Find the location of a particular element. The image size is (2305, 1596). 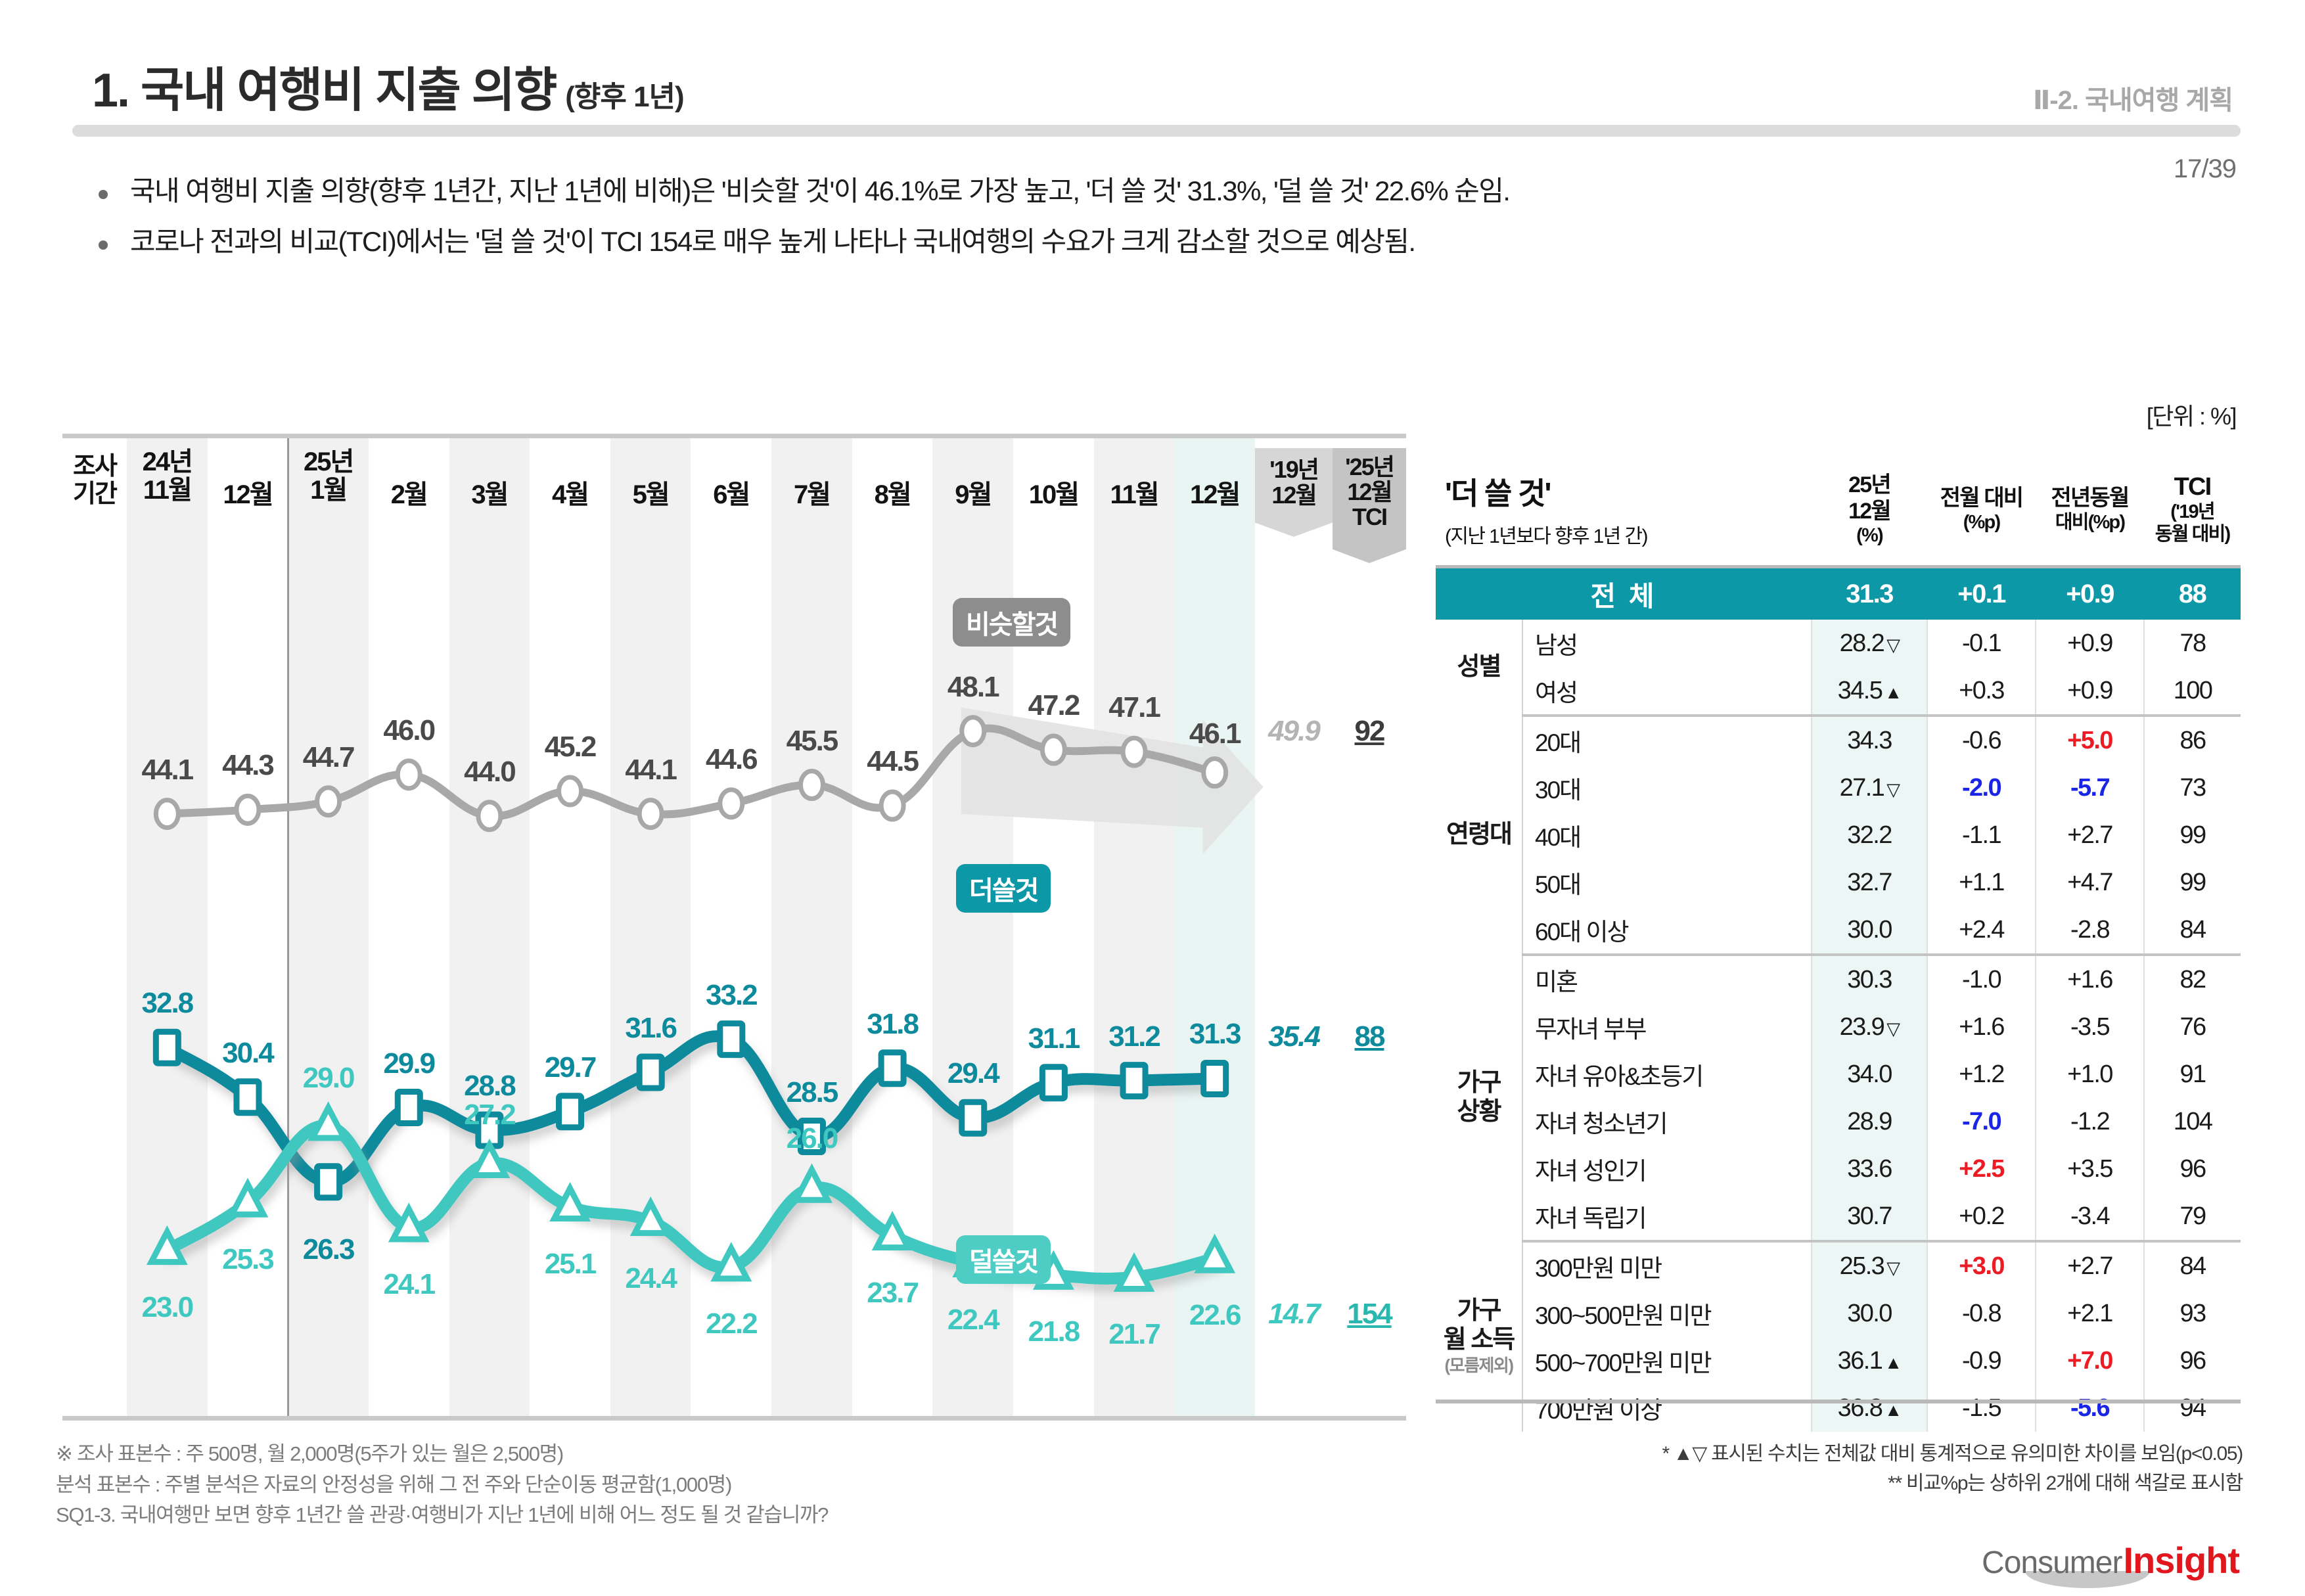

table-row: 성별 남성 28.2 ▽ -0.1 +0.9 78 is located at coordinates (1838, 668).